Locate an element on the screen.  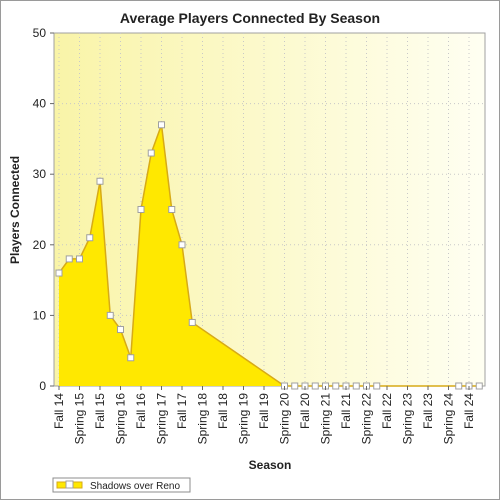
y-tick-label: 20 is located at coordinates (40, 245).